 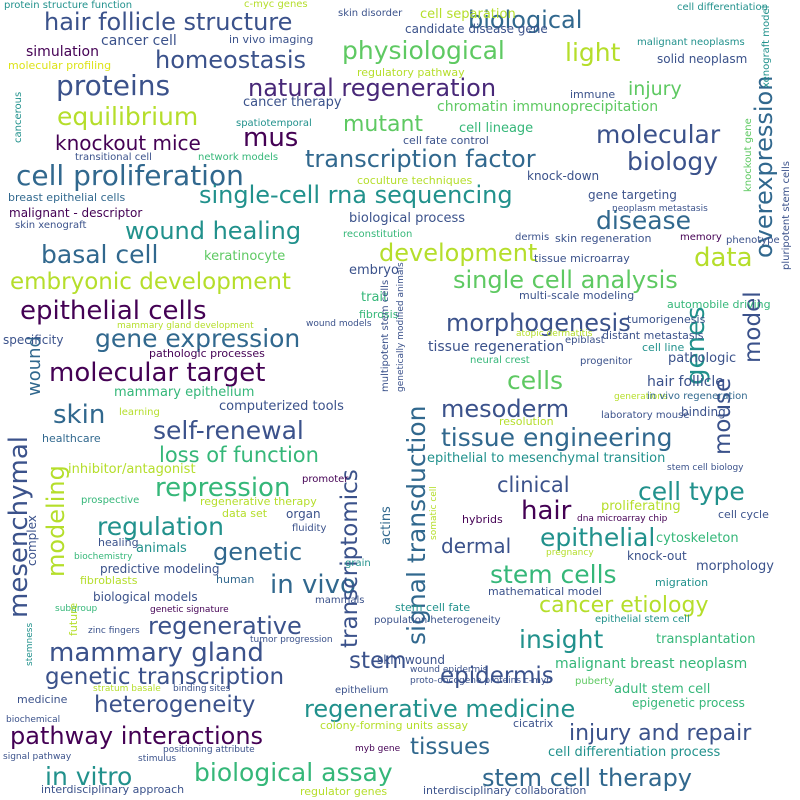 I want to click on word-specificity: specificity, so click(x=33, y=340).